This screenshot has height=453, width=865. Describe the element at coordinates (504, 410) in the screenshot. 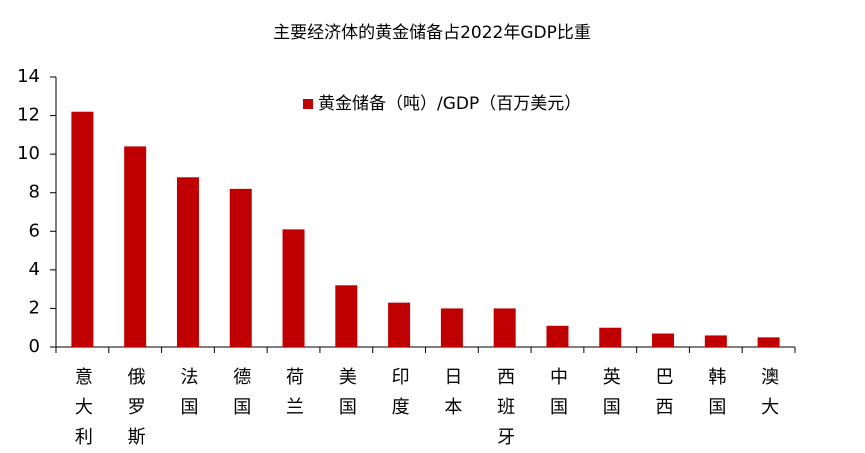

I see `x-tick-label: 西班牙` at that location.